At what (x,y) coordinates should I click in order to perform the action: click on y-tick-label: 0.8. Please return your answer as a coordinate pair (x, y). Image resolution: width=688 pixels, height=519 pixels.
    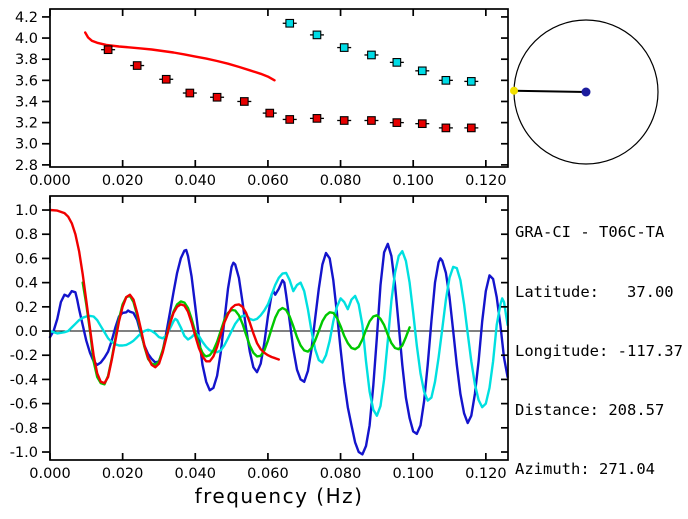
    Looking at the image, I should click on (26, 235).